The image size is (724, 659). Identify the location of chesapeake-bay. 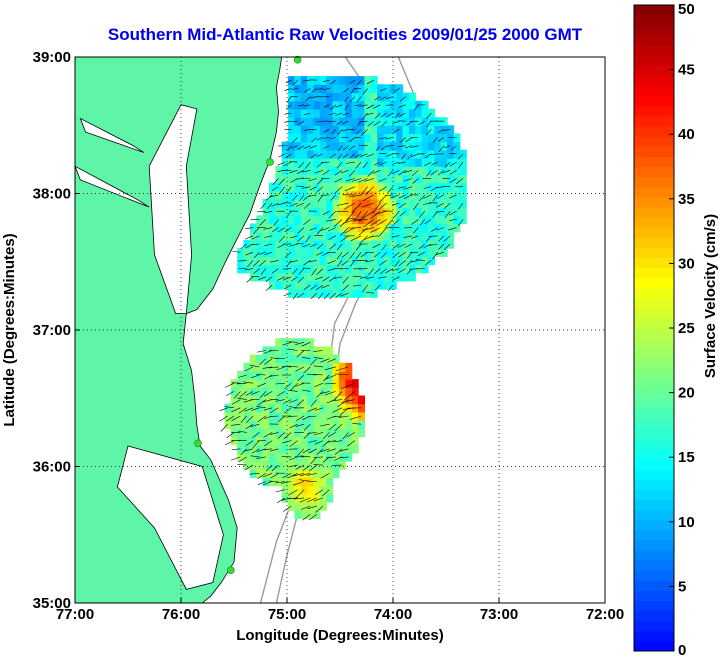
(173, 209).